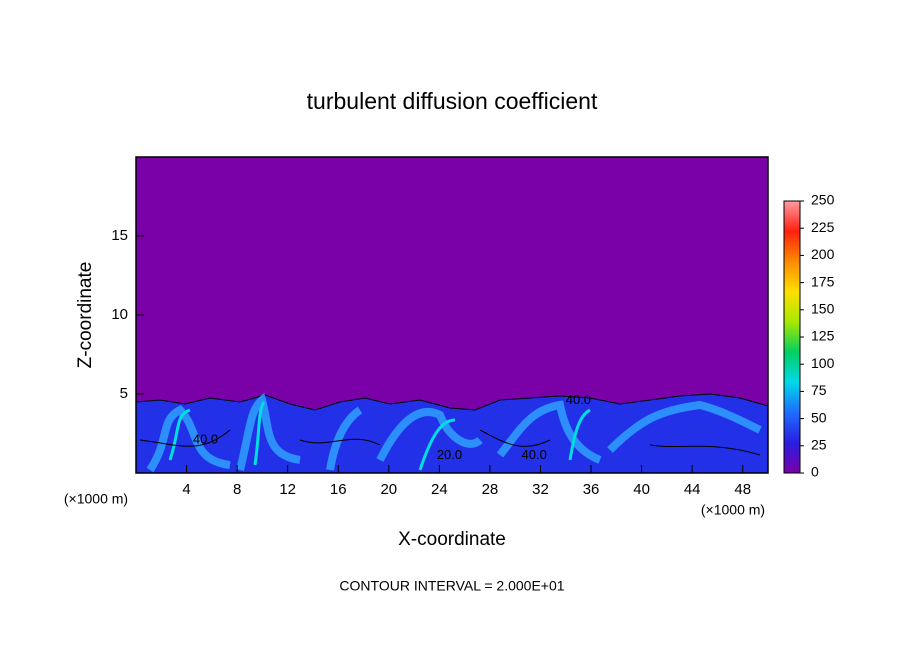  What do you see at coordinates (591, 489) in the screenshot?
I see `x-tick-label: 36` at bounding box center [591, 489].